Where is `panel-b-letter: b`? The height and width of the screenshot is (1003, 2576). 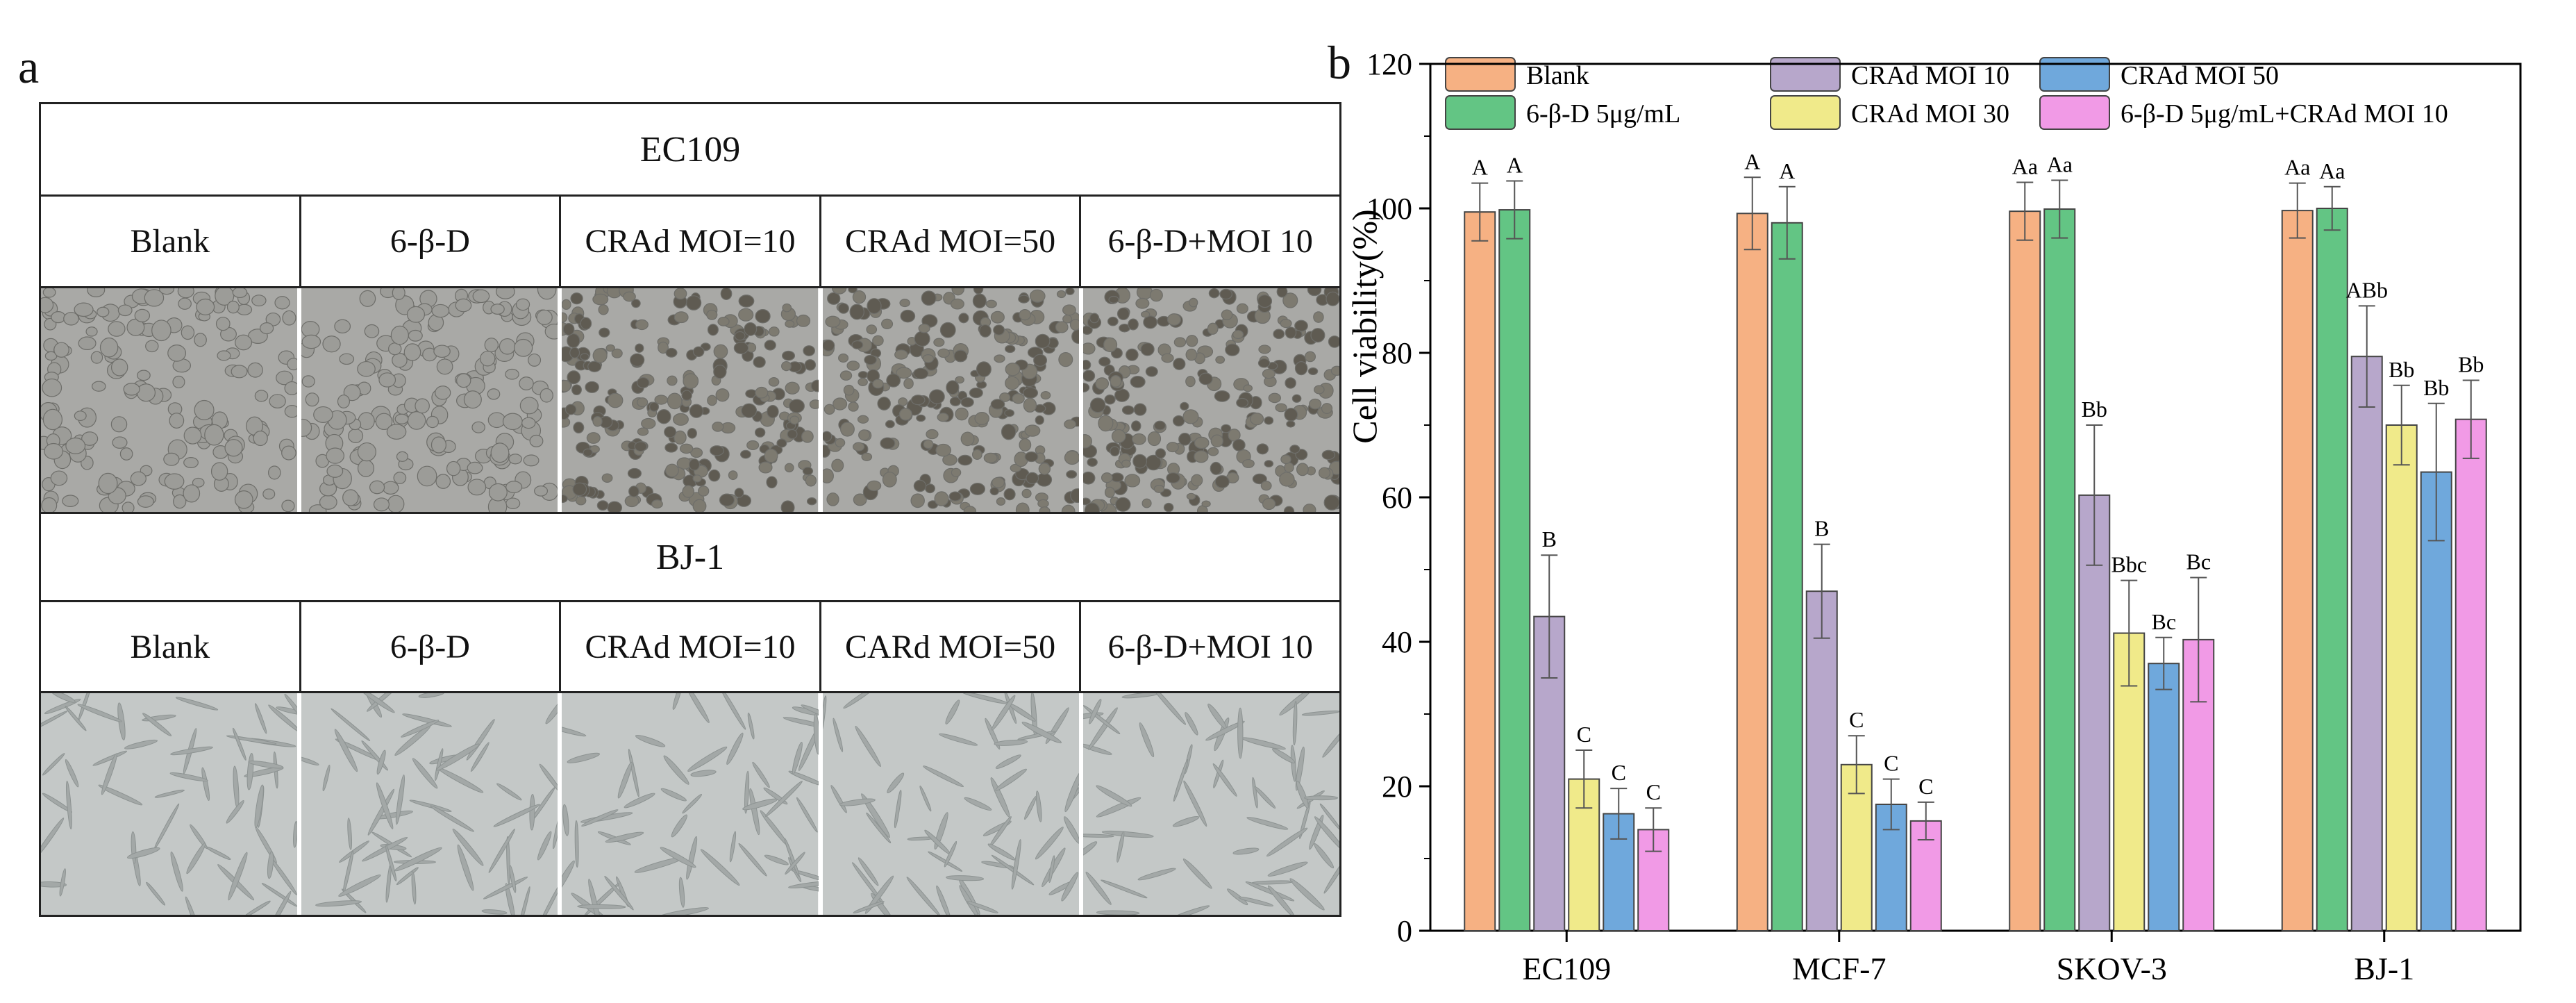
panel-b-letter: b is located at coordinates (1339, 62).